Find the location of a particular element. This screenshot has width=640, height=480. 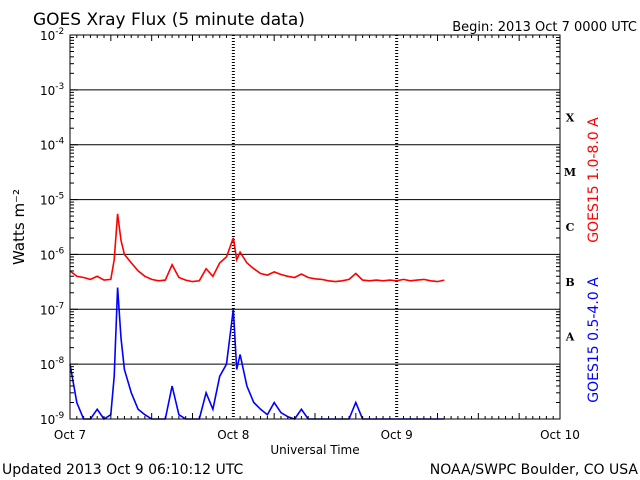

y-tick-label: 10⁻⁶ is located at coordinates (52, 254).